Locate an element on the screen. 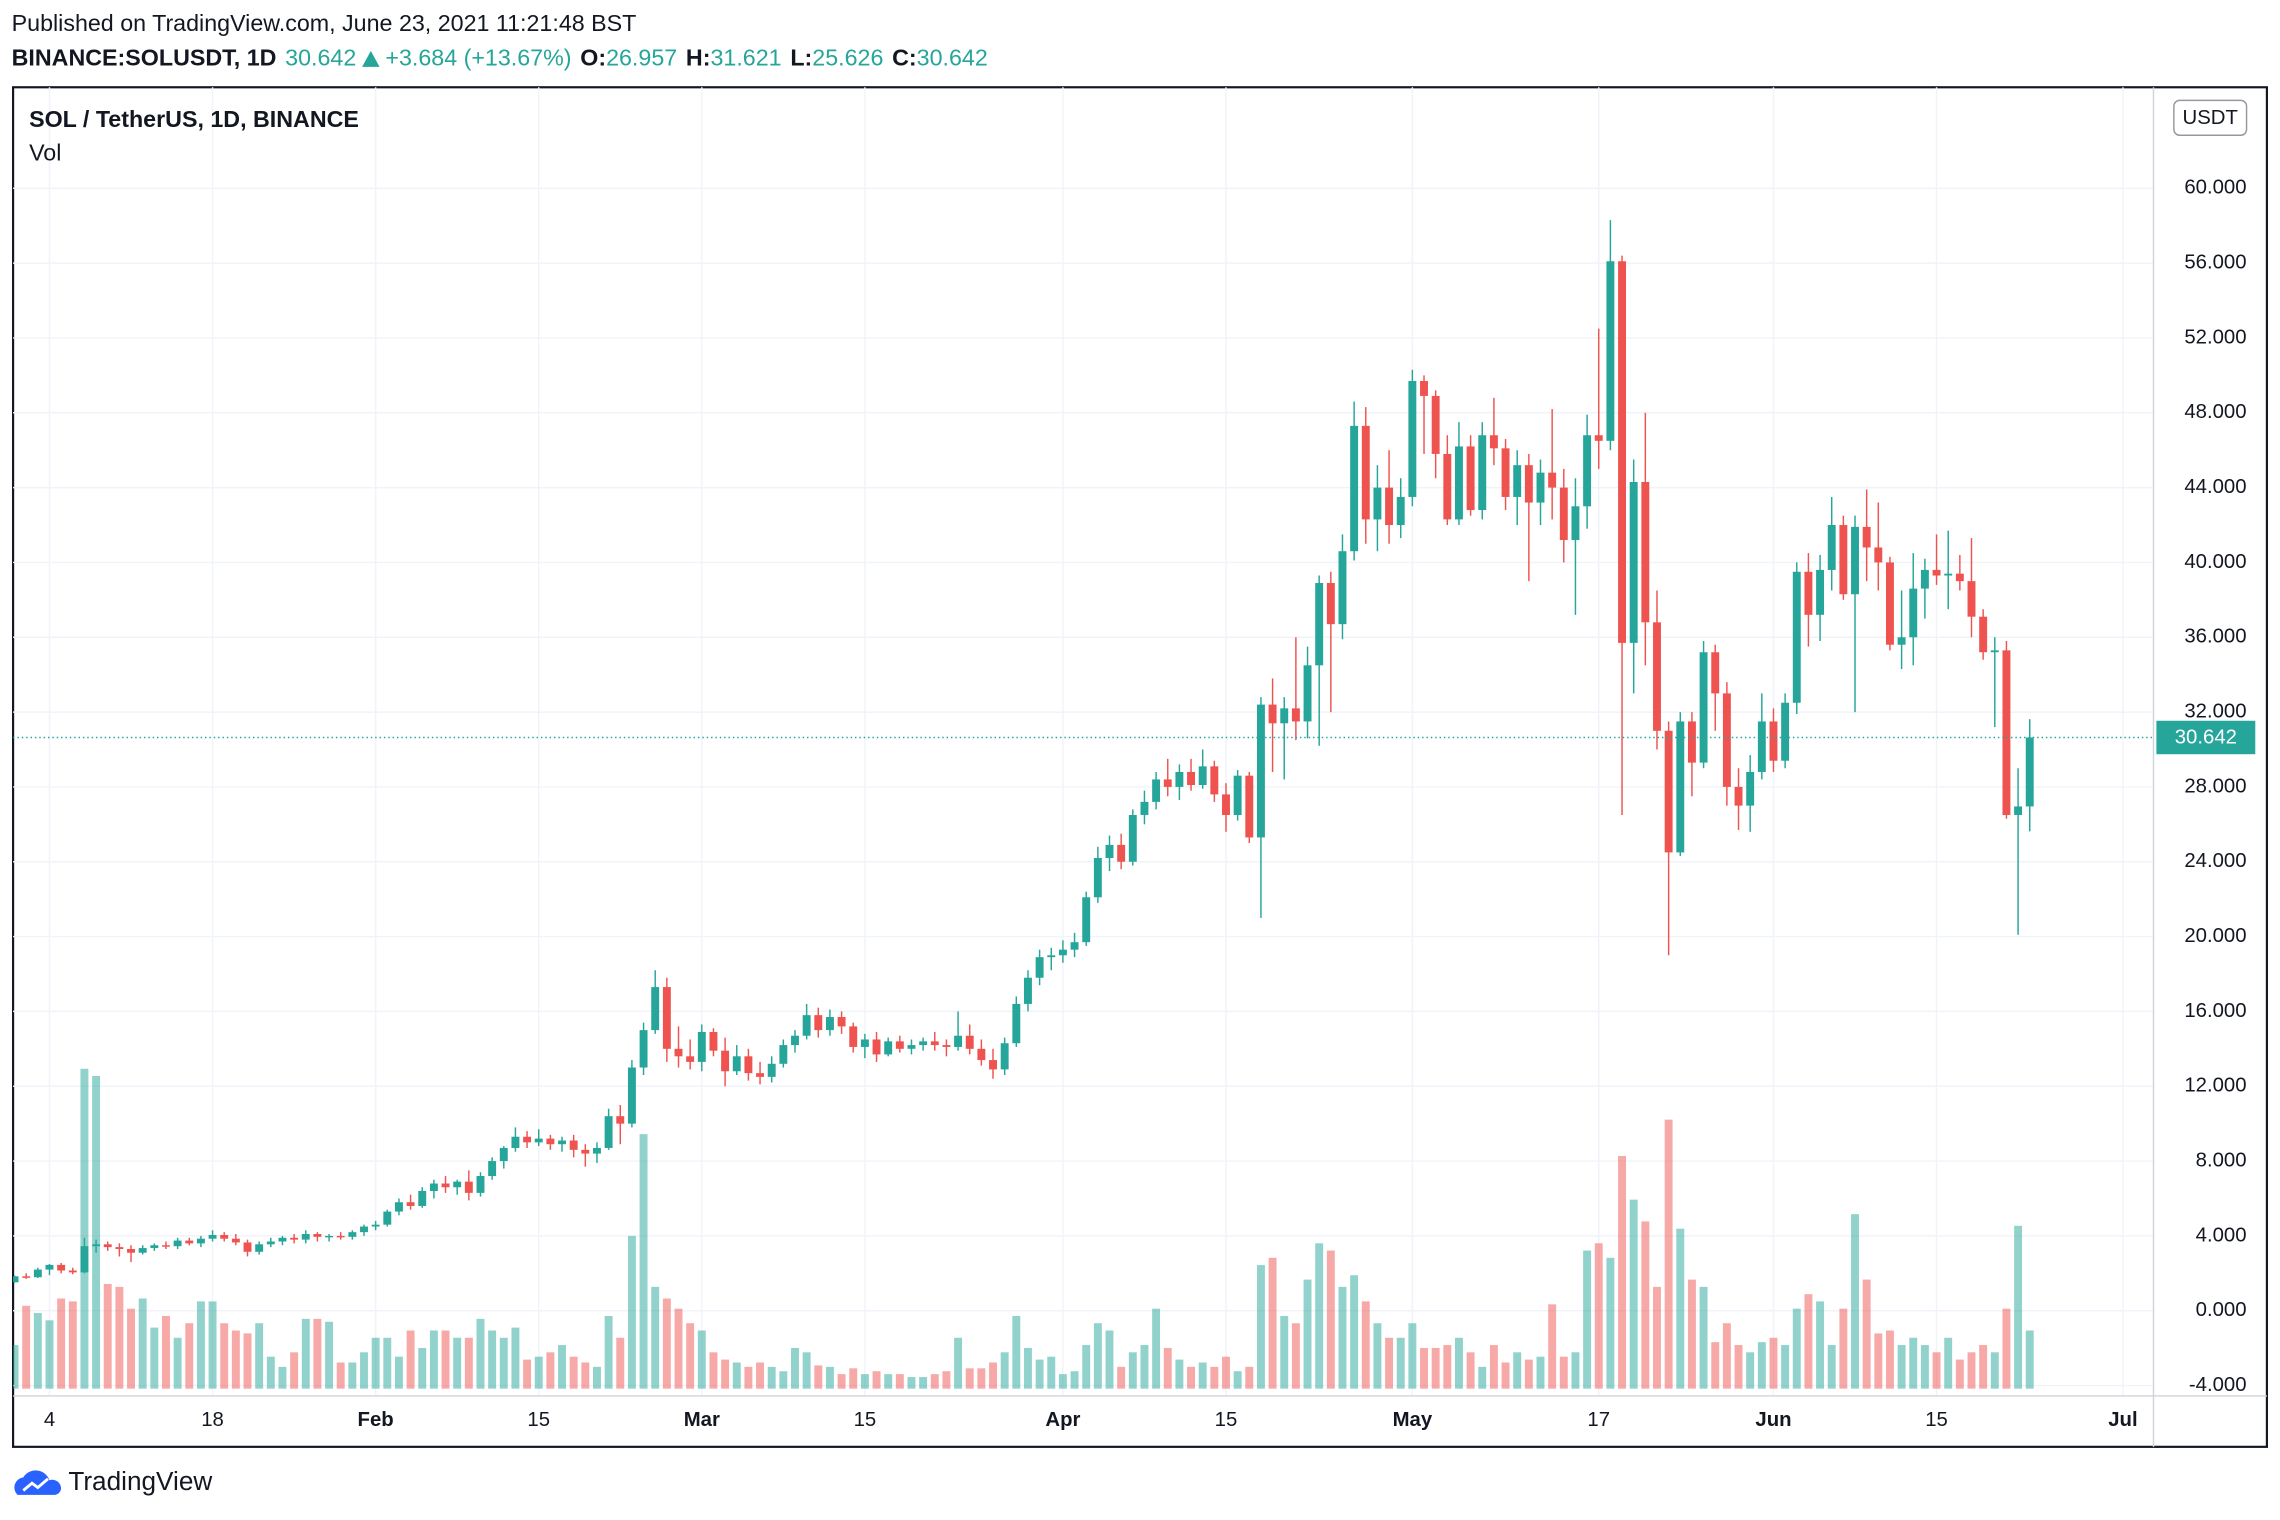 This screenshot has height=1520, width=2280. y-tick-label: 48.000 is located at coordinates (2215, 412).